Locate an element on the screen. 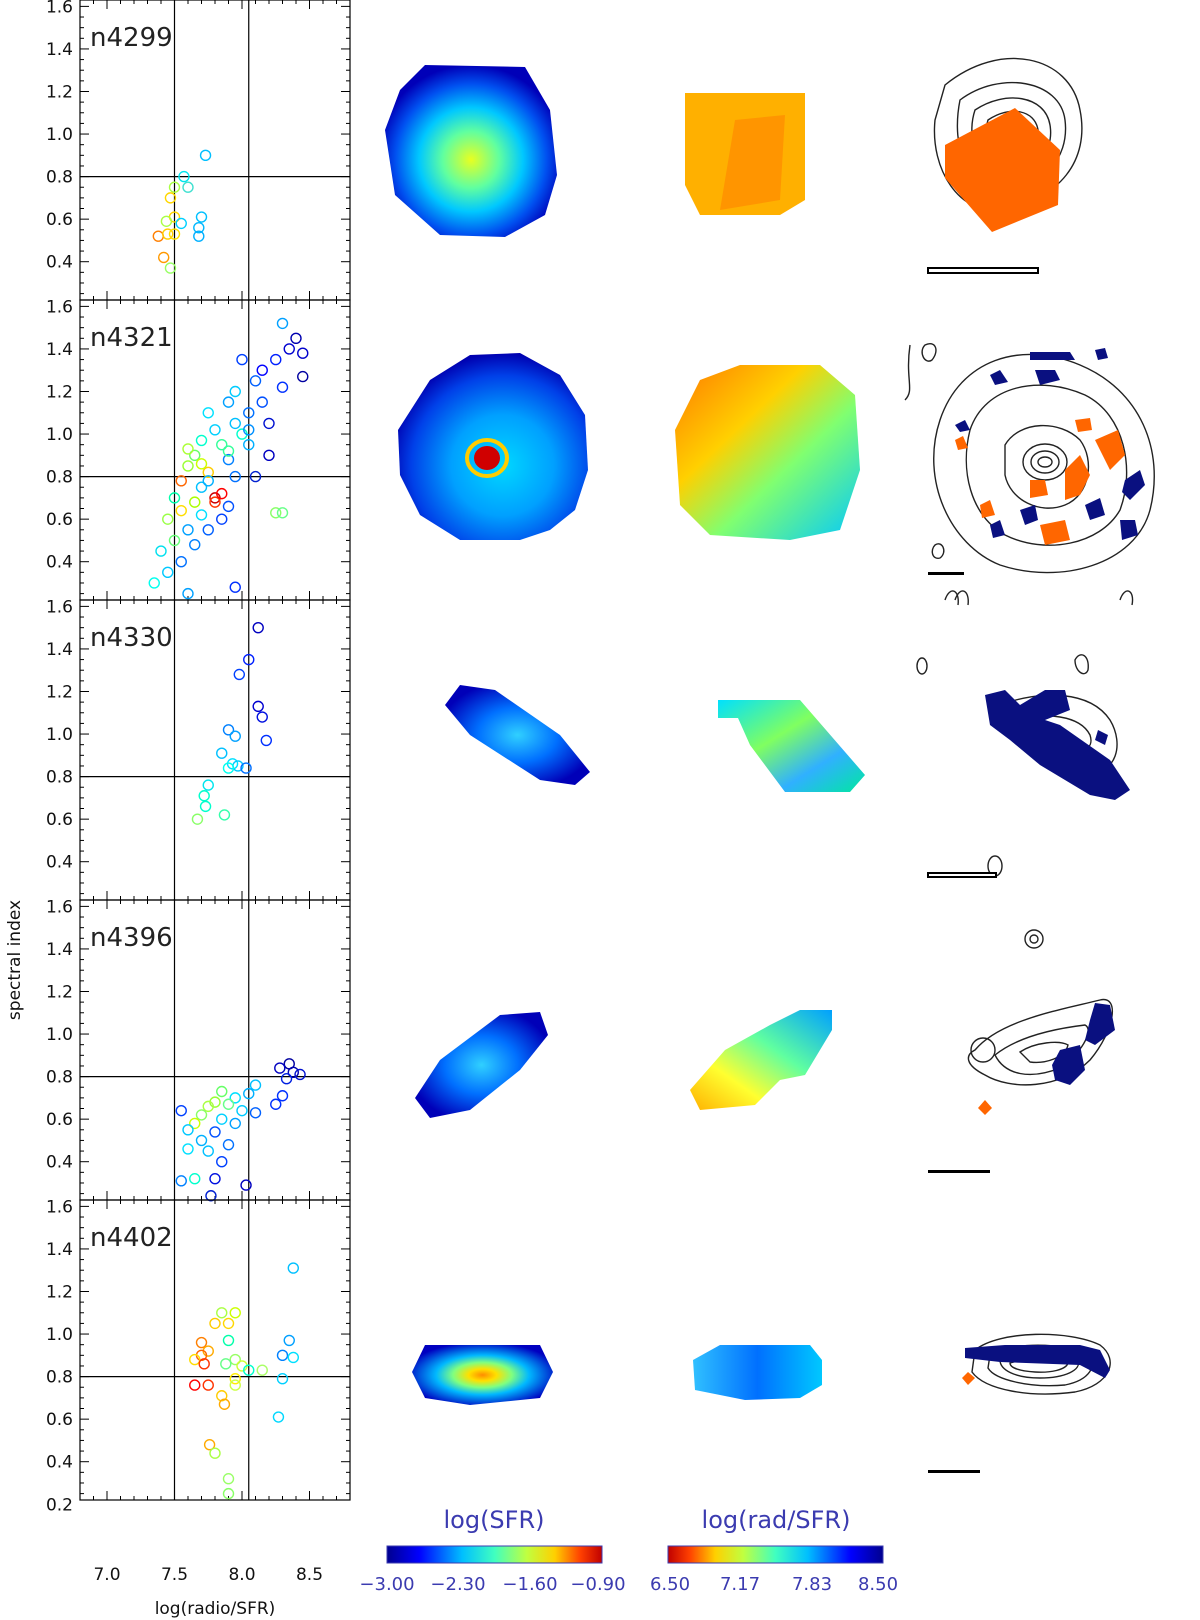  scatter-panel-n4402: 0.2 0.4 0.6 0.8 1.0 1.2 1.4 1.6 n4402 is located at coordinates (198, 1356).